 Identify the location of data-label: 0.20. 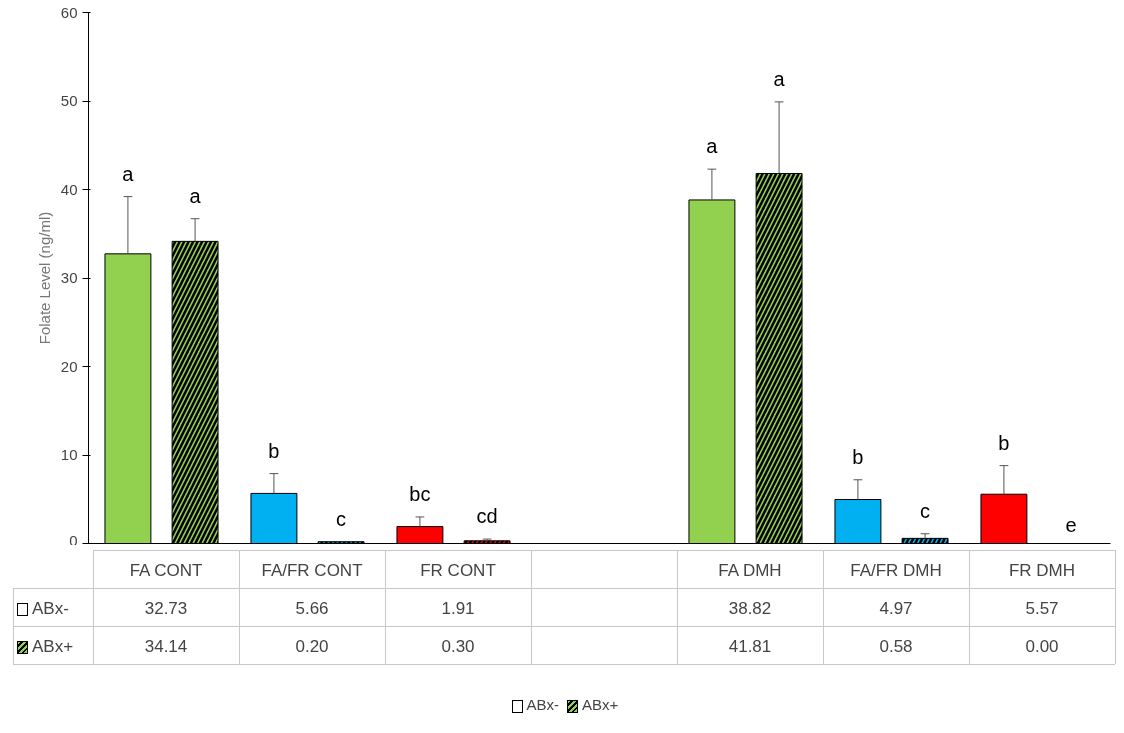
(312, 647).